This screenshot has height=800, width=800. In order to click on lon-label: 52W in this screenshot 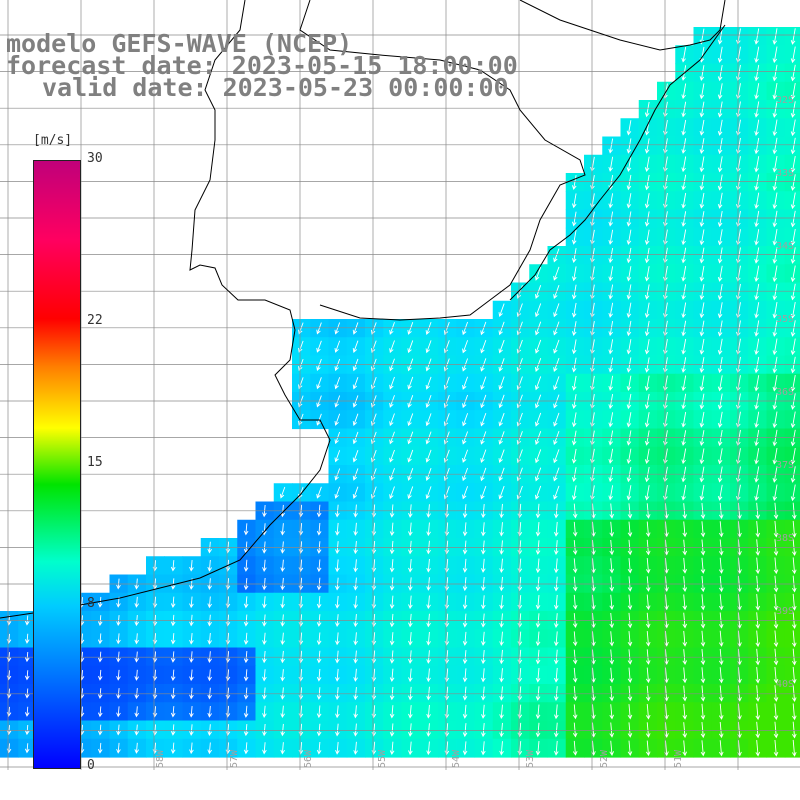, I will do `click(604, 758)`.